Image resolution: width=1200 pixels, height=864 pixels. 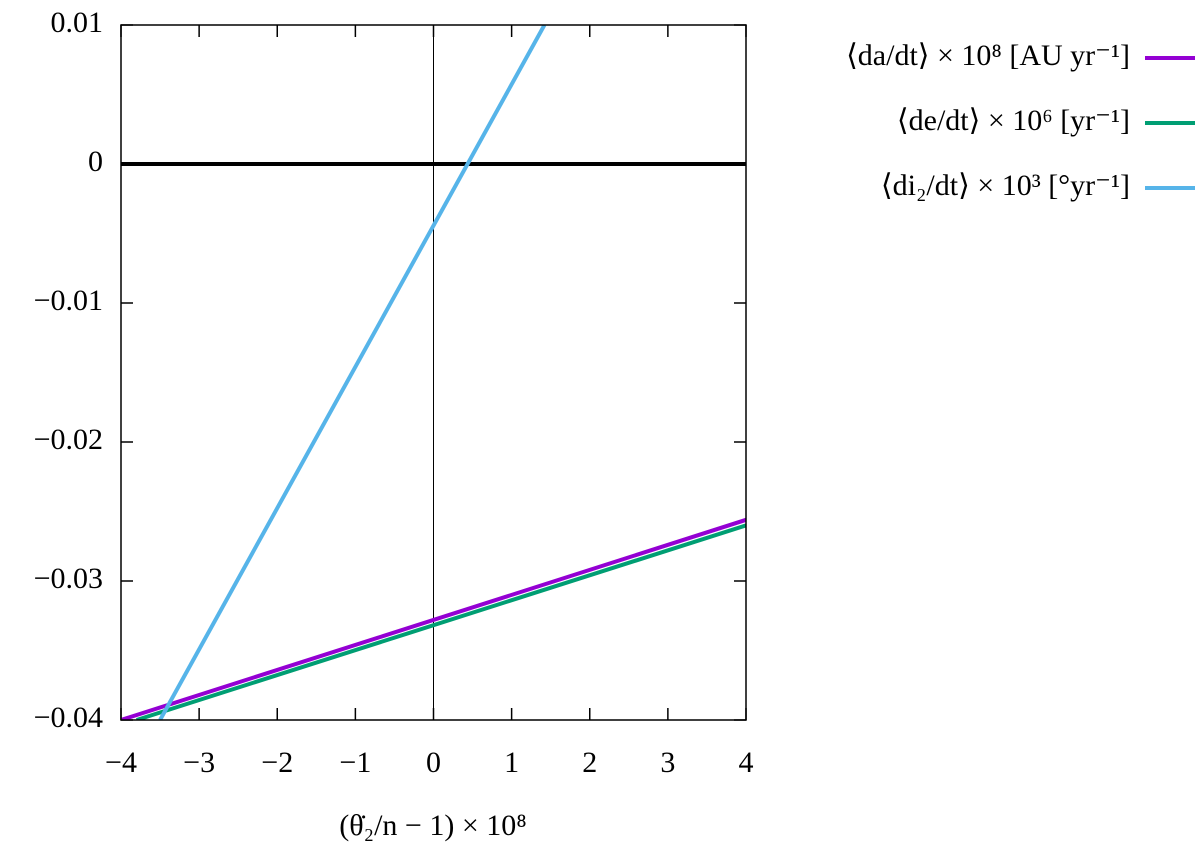 What do you see at coordinates (432, 825) in the screenshot?
I see `x-axis-label: (θ̇₂/n − 1) × 10⁸` at bounding box center [432, 825].